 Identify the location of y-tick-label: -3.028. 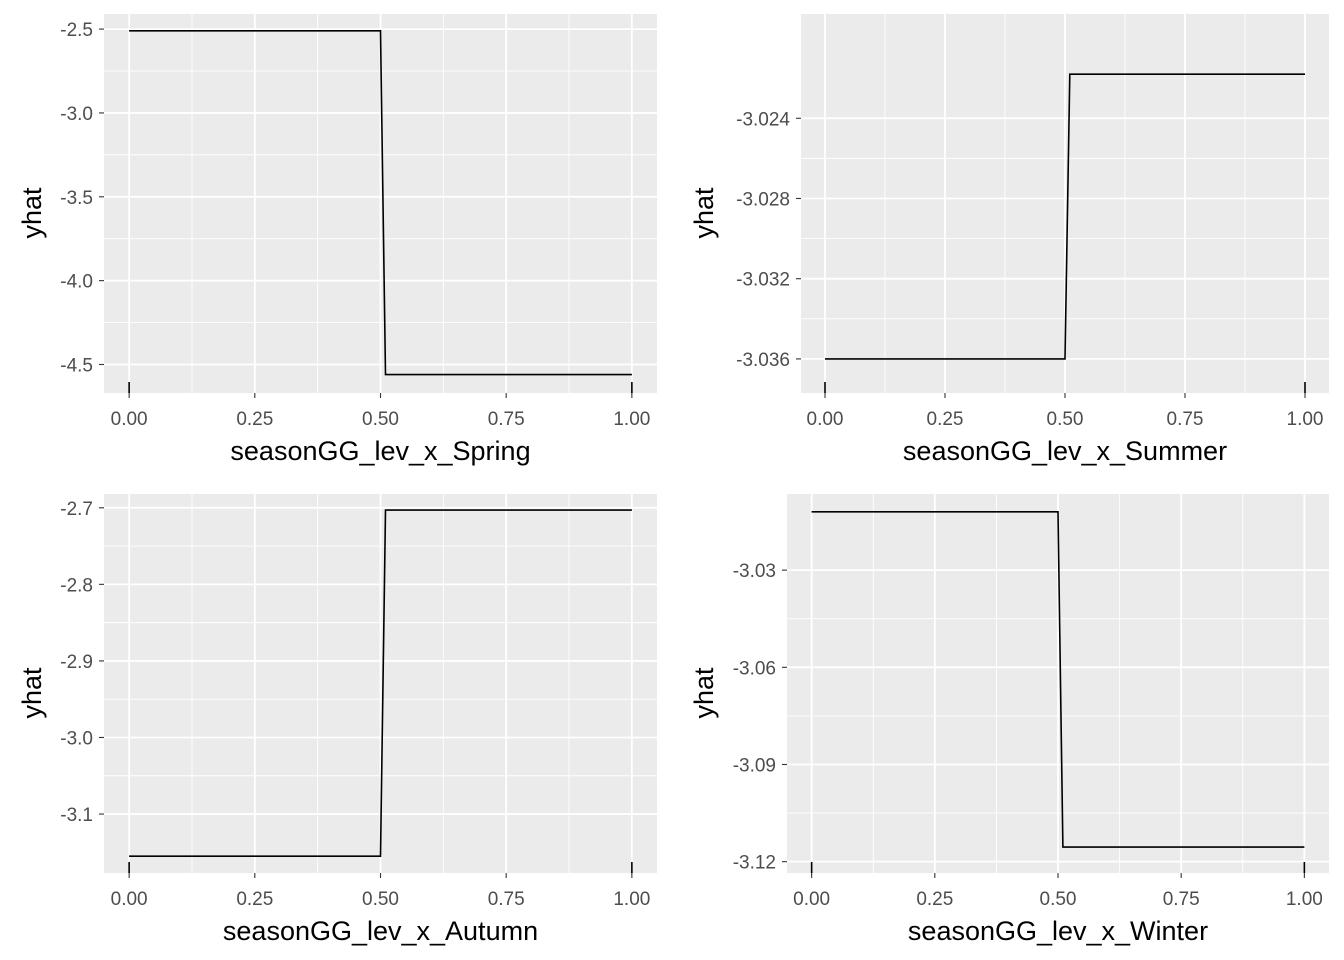
(763, 199).